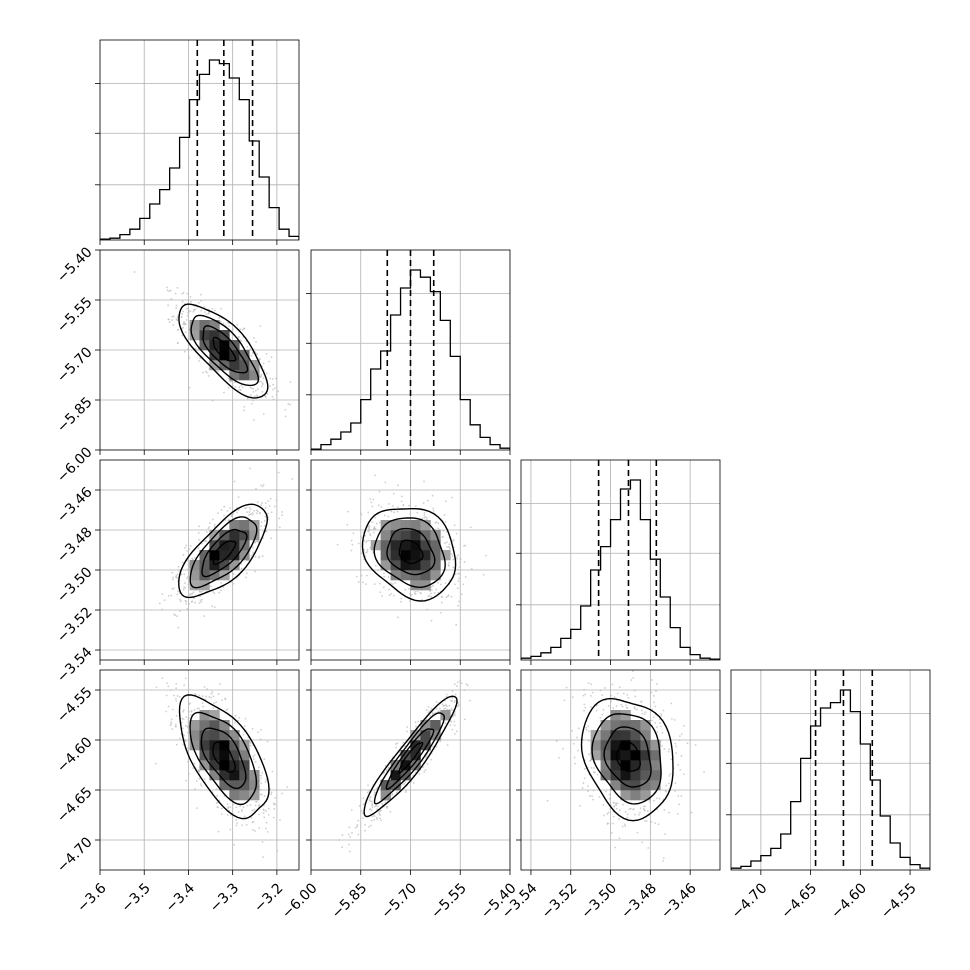 The image size is (970, 970). What do you see at coordinates (224, 897) in the screenshot?
I see `x-tick-label: −3.3` at bounding box center [224, 897].